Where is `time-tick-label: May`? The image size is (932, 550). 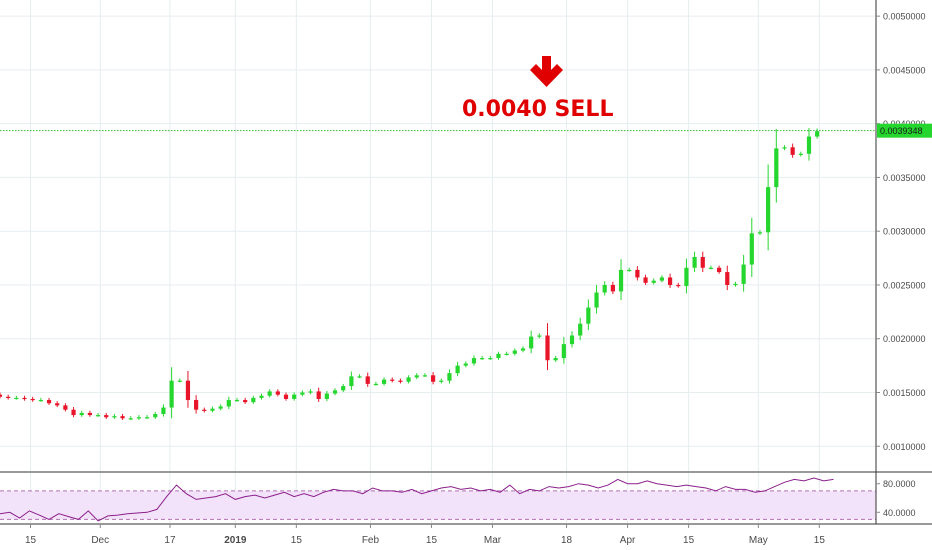 time-tick-label: May is located at coordinates (758, 540).